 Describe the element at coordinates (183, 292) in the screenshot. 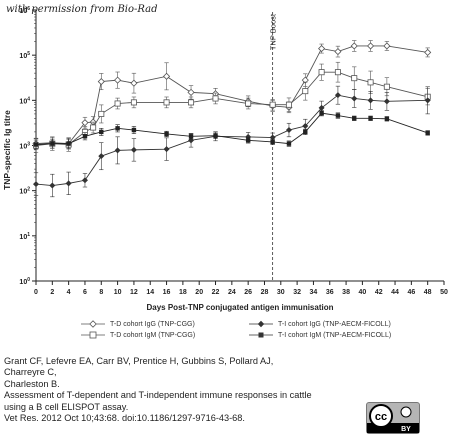

I see `x-tick-label: 18` at that location.